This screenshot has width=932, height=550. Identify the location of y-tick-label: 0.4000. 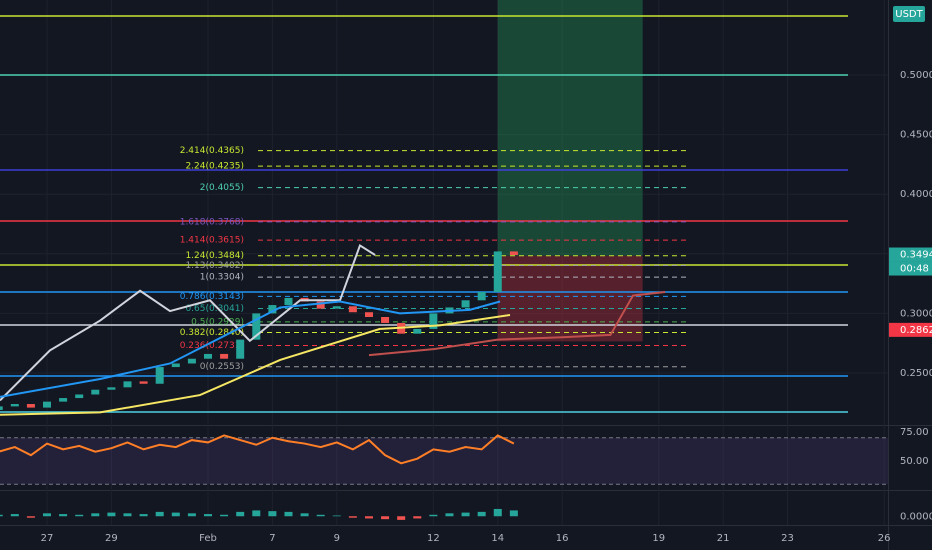
(916, 194).